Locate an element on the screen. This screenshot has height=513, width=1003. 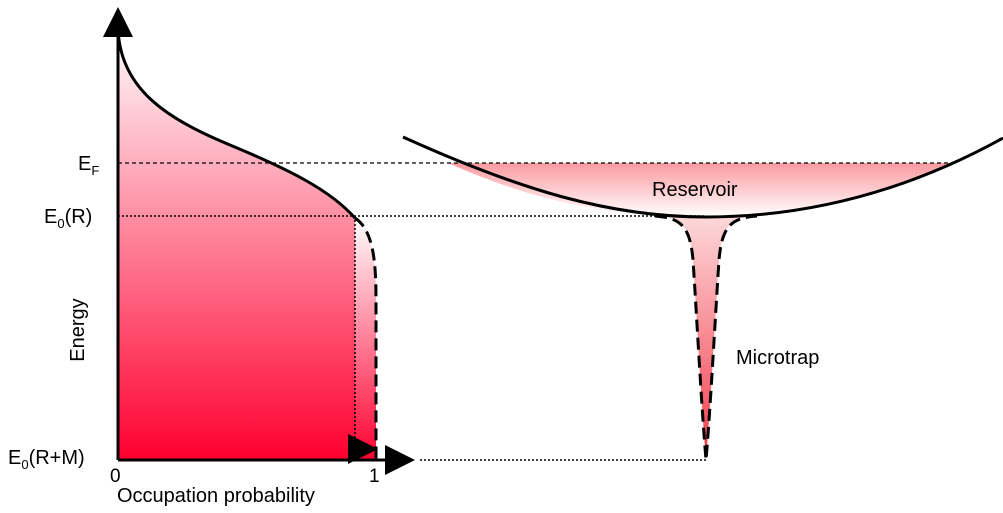
fermi-occupation-curve is located at coordinates (236, 121).